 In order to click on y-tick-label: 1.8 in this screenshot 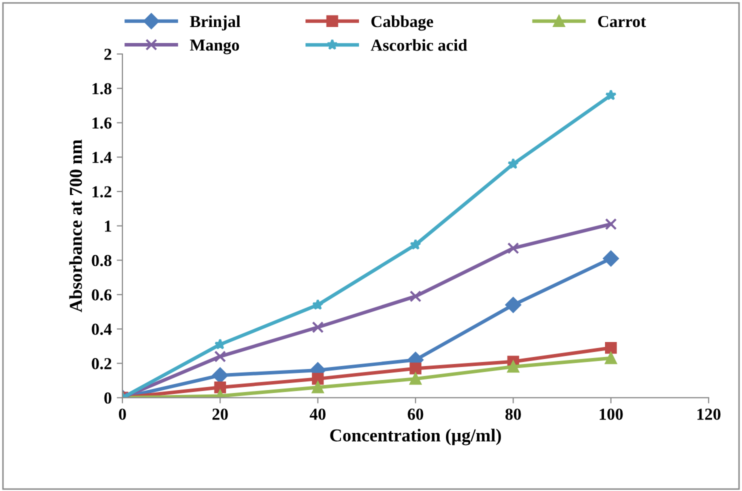, I will do `click(102, 88)`.